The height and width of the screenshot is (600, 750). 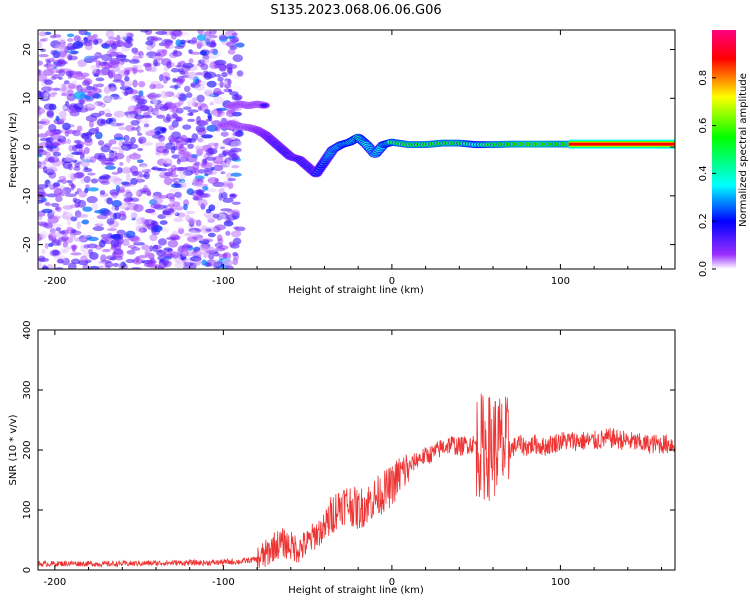 What do you see at coordinates (707, 173) in the screenshot?
I see `colorbar-ticks: 0.0 0.2 0.4 0.6 0.8` at bounding box center [707, 173].